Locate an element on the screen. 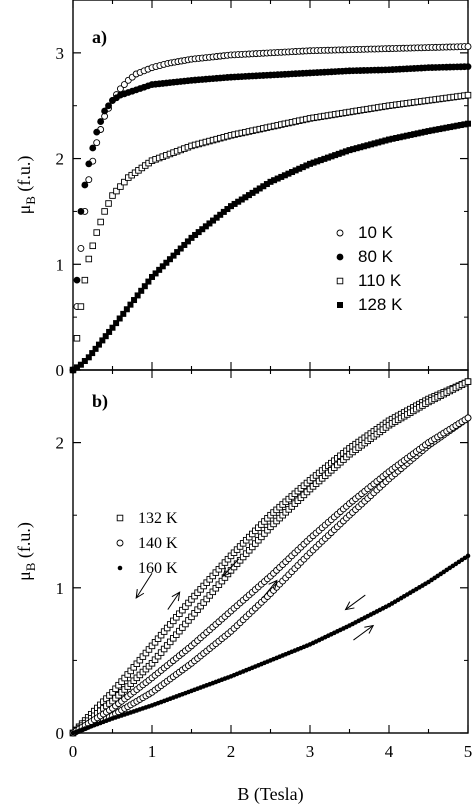 The image size is (474, 807). y-axis-label-sub: B is located at coordinates (30, 200).